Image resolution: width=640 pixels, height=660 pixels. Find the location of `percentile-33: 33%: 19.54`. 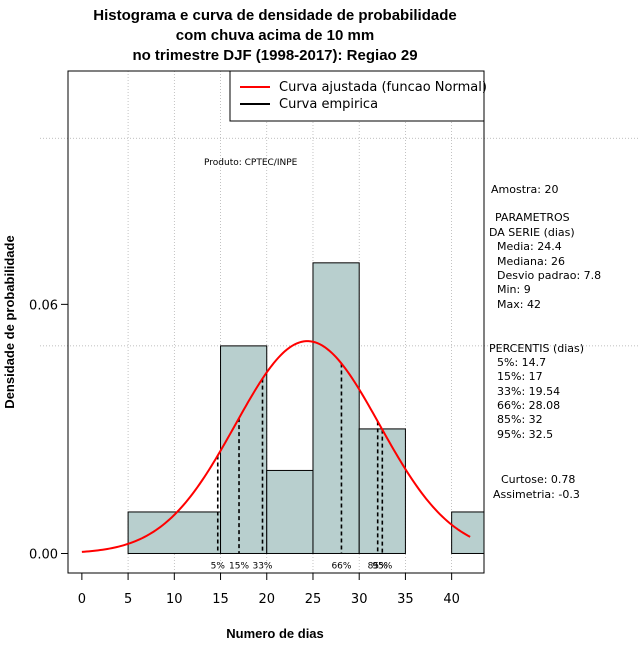

percentile-33: 33%: 19.54 is located at coordinates (528, 391).